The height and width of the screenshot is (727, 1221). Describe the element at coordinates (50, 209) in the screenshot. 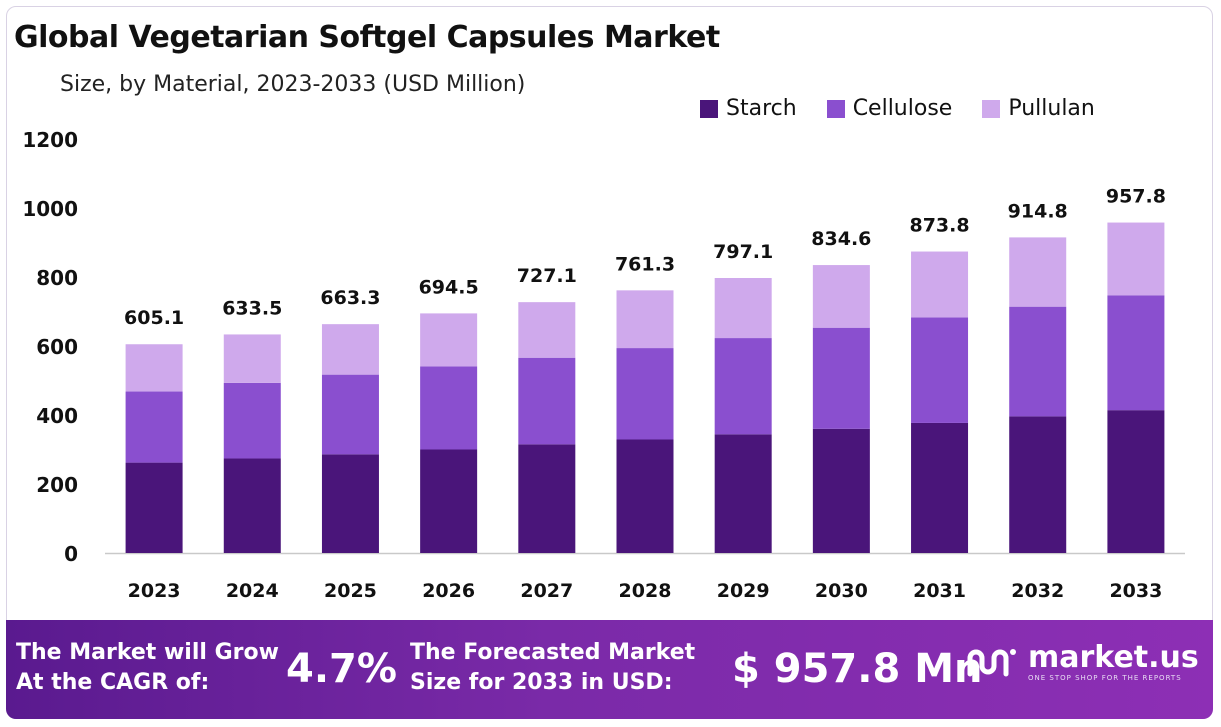

I see `y-tick-label: 1000` at that location.